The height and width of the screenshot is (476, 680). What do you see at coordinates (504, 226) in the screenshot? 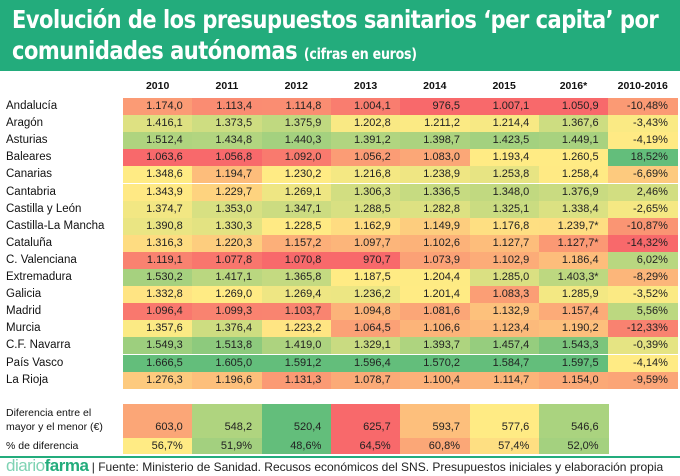
I see `heatmap-cell: 1.176,8` at bounding box center [504, 226].